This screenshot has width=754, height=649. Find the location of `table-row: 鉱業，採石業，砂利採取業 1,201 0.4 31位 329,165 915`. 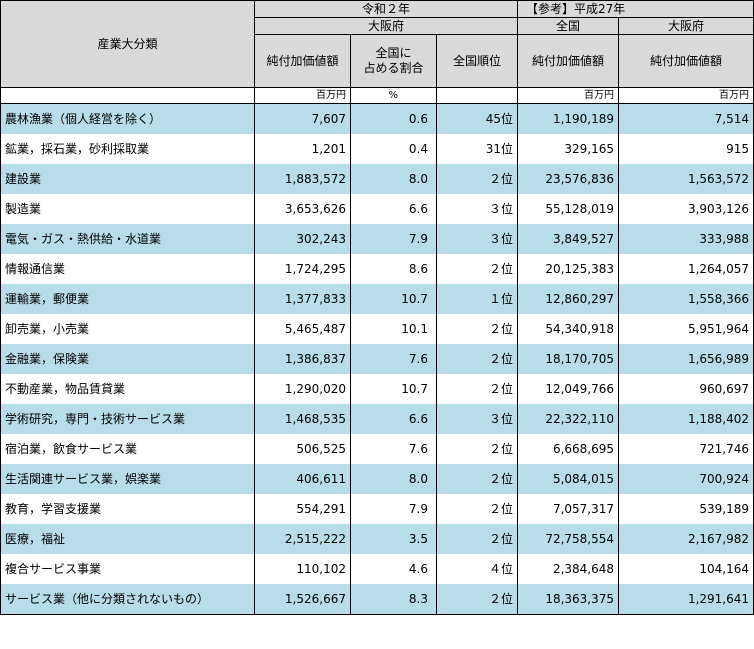

table-row: 鉱業，採石業，砂利採取業 1,201 0.4 31位 329,165 915 is located at coordinates (377, 149).